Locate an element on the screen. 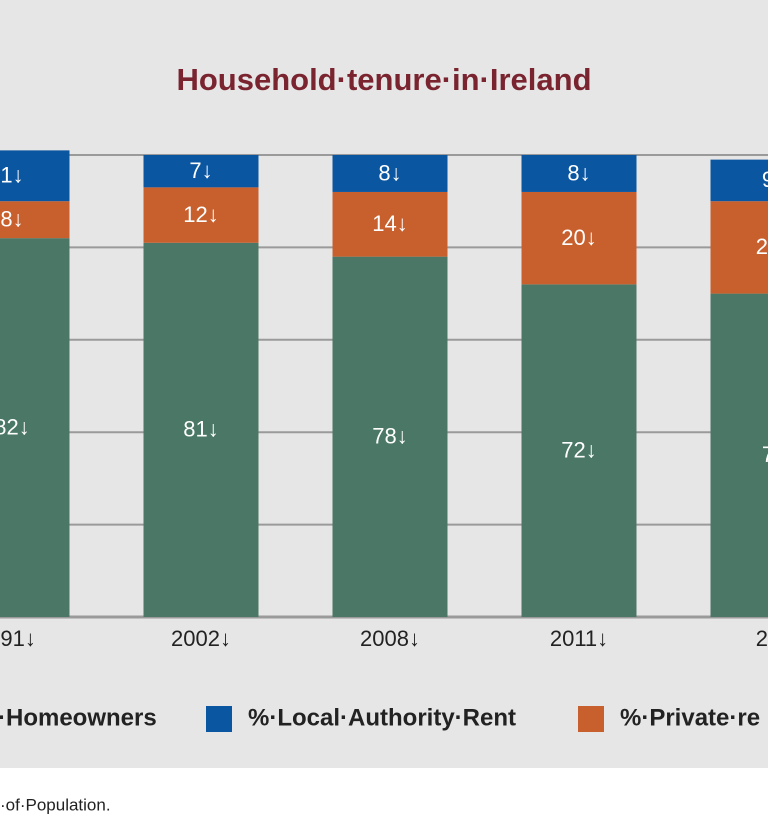 Image resolution: width=768 pixels, height=832 pixels. x-tick-label: 2008↓ is located at coordinates (390, 638).